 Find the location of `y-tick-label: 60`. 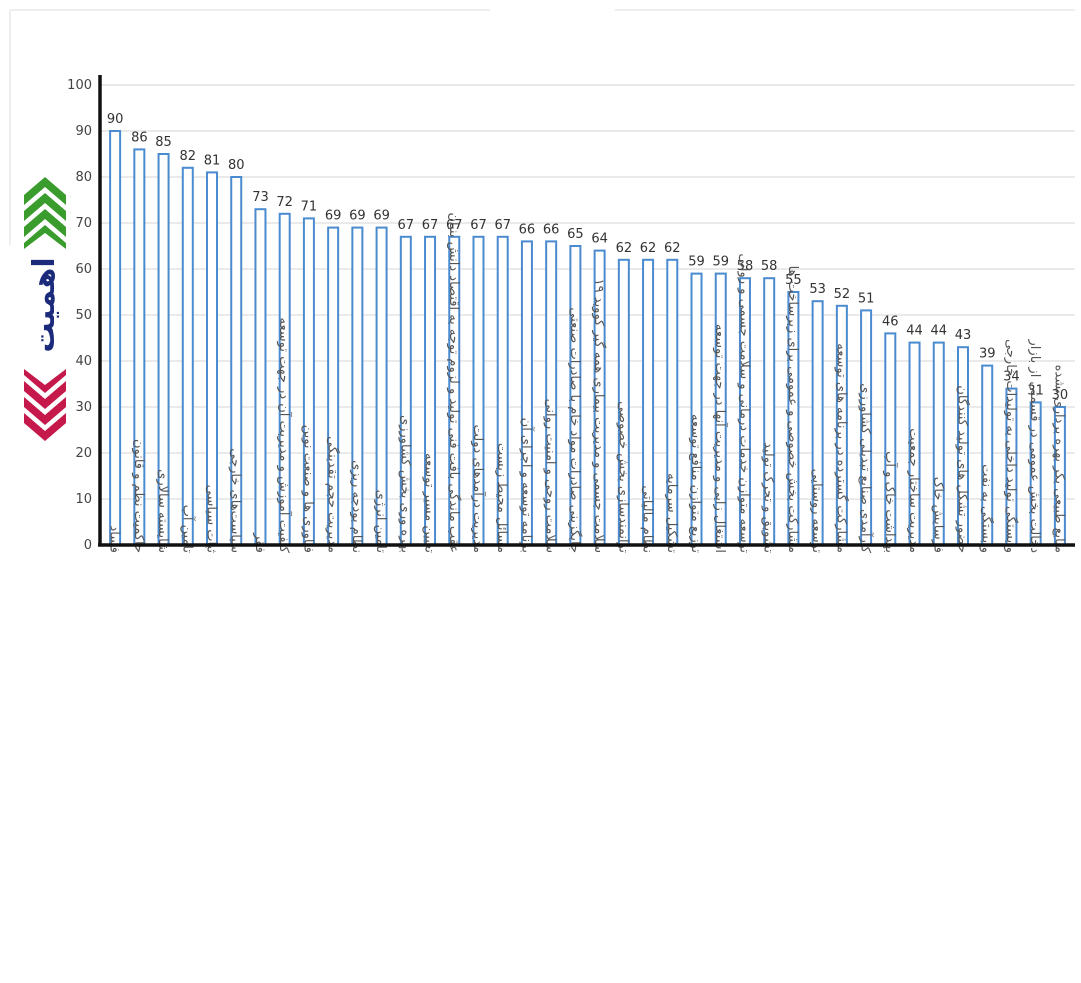

y-tick-label: 60 is located at coordinates (83, 269).